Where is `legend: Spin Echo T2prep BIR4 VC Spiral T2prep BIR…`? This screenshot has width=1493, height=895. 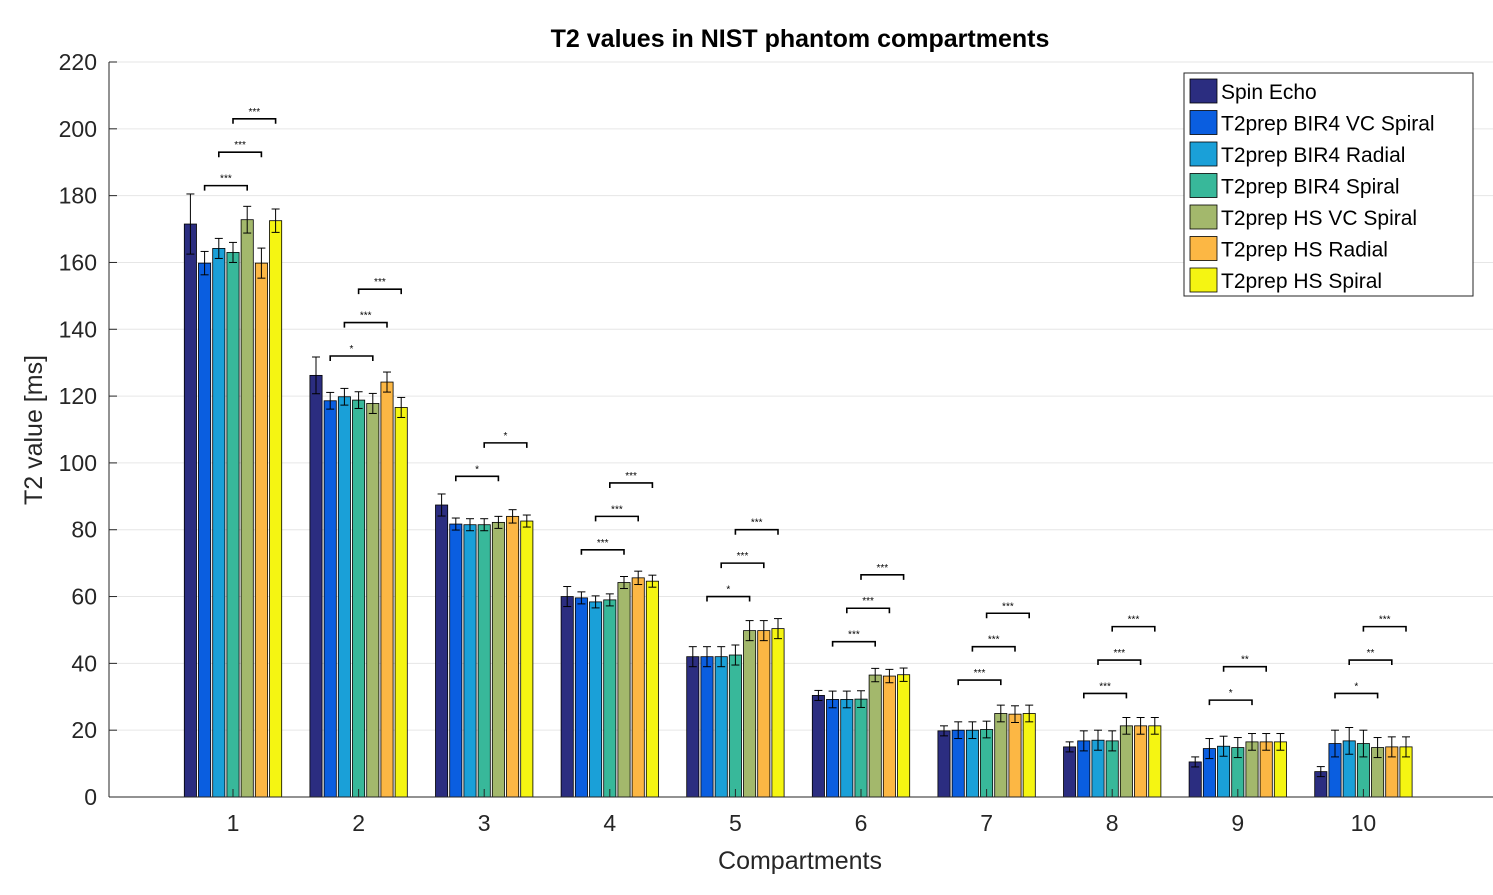
legend: Spin Echo T2prep BIR4 VC Spiral T2prep BIR… is located at coordinates (1328, 184).